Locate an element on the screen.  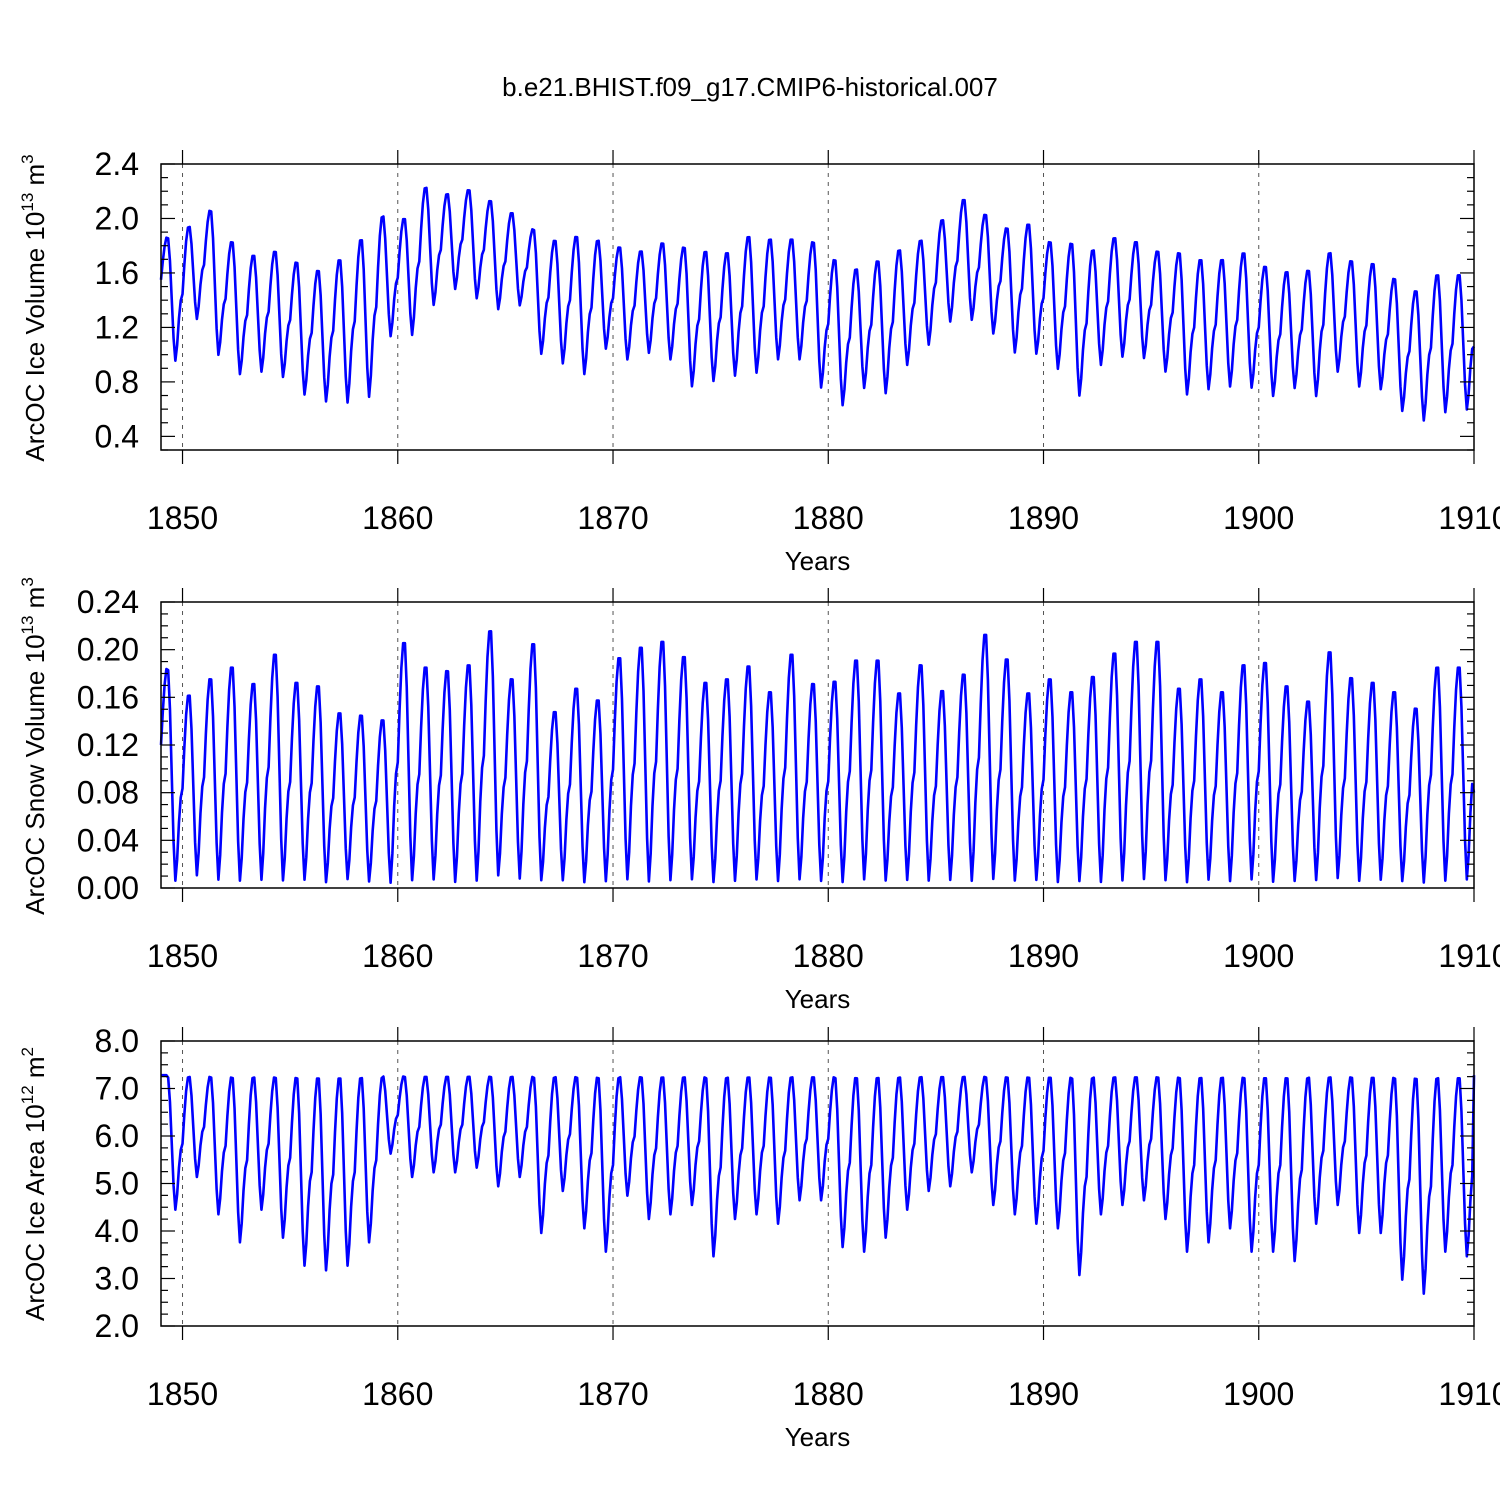
y-axis-title-unit-exponent: 2 is located at coordinates (27, 1051).